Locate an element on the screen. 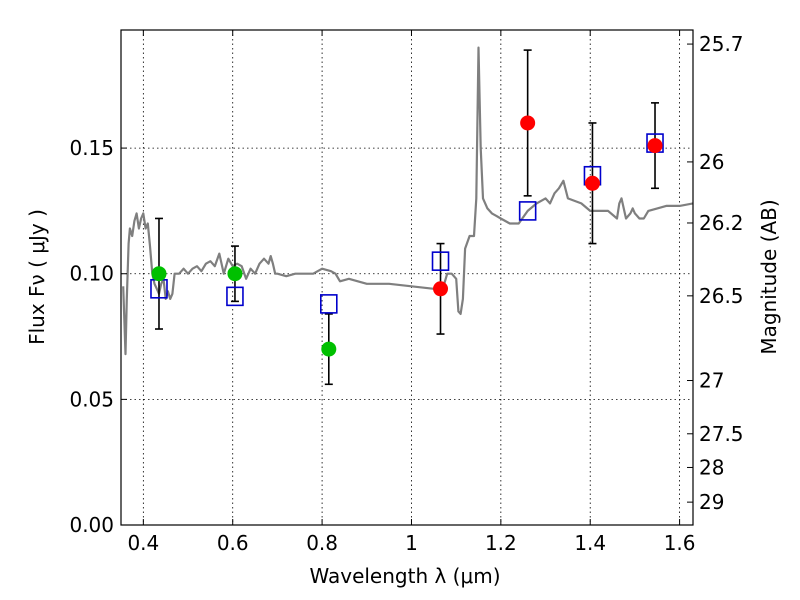 The height and width of the screenshot is (600, 800). right-tick-label: 26 is located at coordinates (711, 162).